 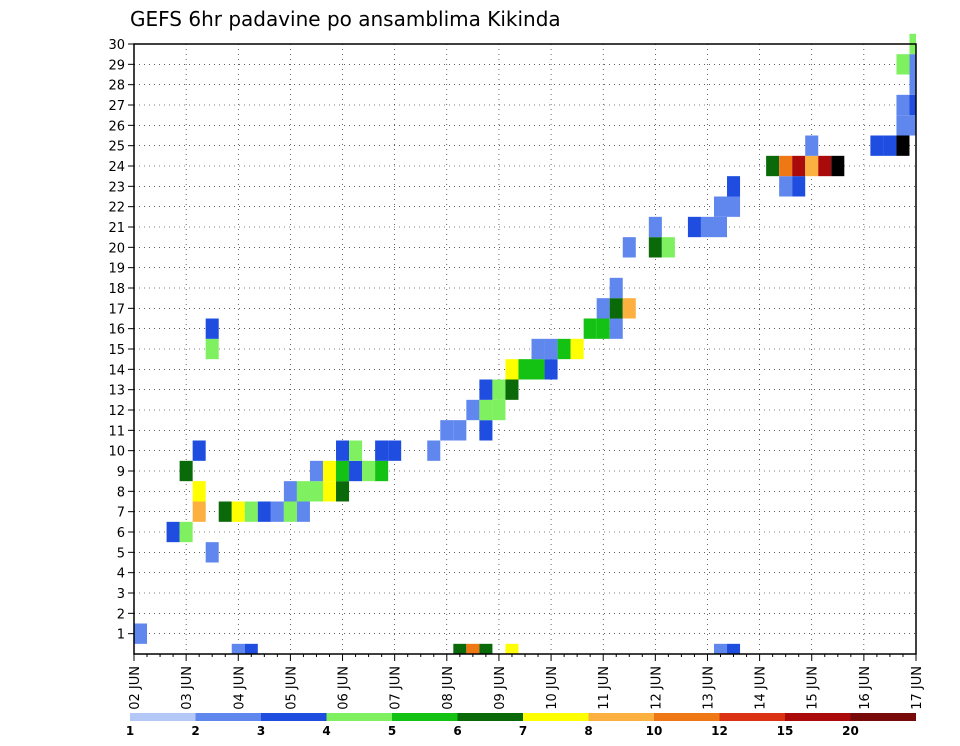 I want to click on y-tick-label: 15, so click(x=116, y=350).